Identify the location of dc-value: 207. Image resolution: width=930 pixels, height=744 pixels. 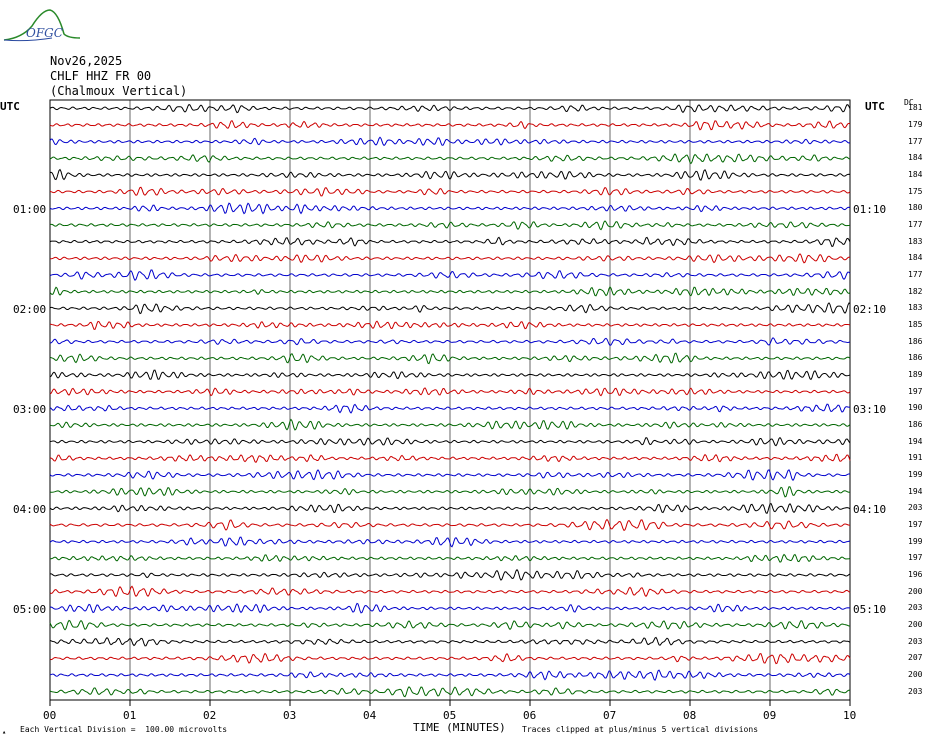
(915, 658).